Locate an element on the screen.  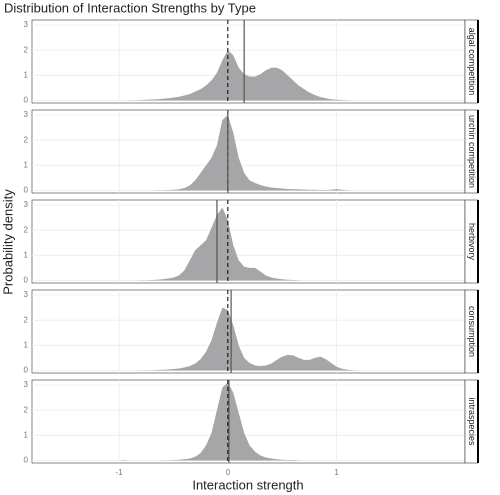
x-axis-label: Interaction strength is located at coordinates (247, 484).